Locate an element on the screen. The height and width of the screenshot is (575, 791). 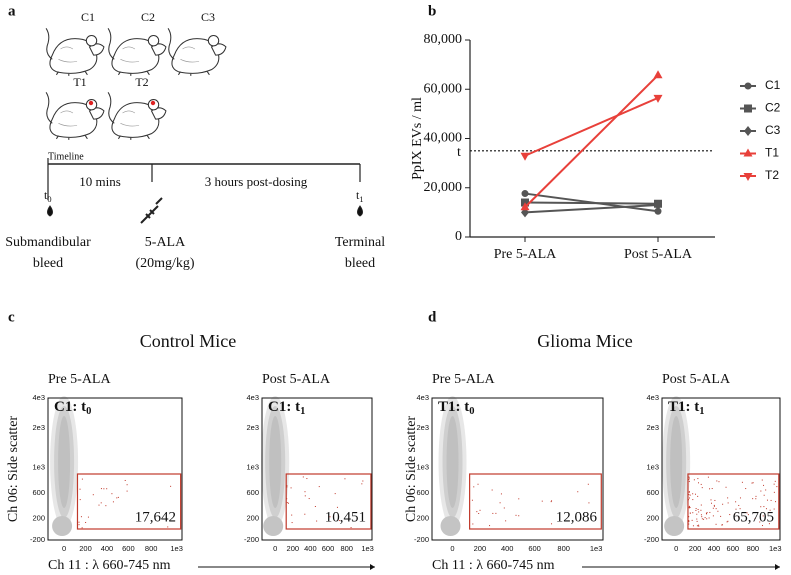
label-part: C1: is located at coordinates (67, 407).